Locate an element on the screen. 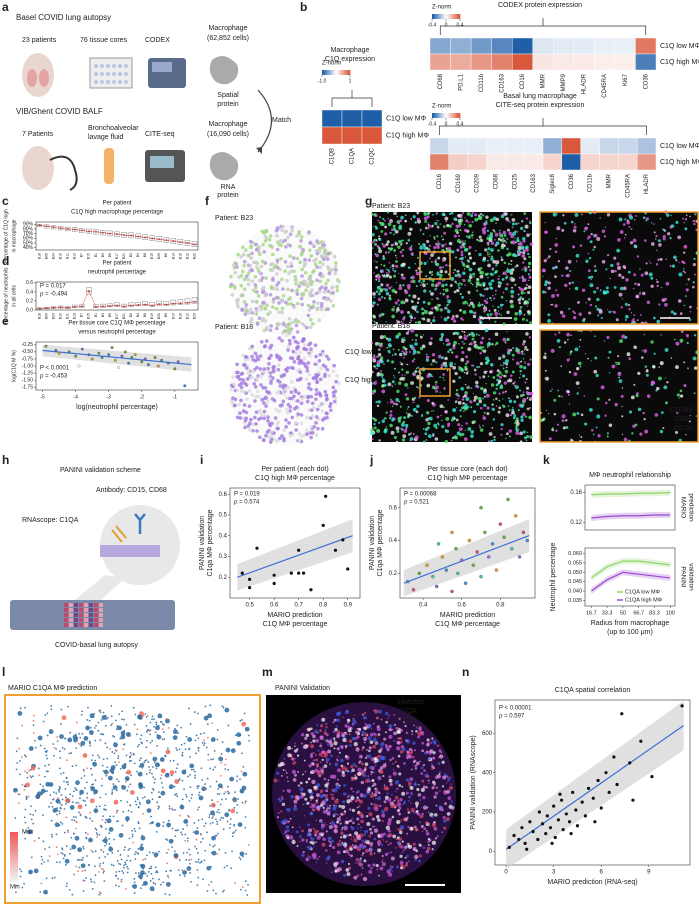  label: Min is located at coordinates (15, 888).